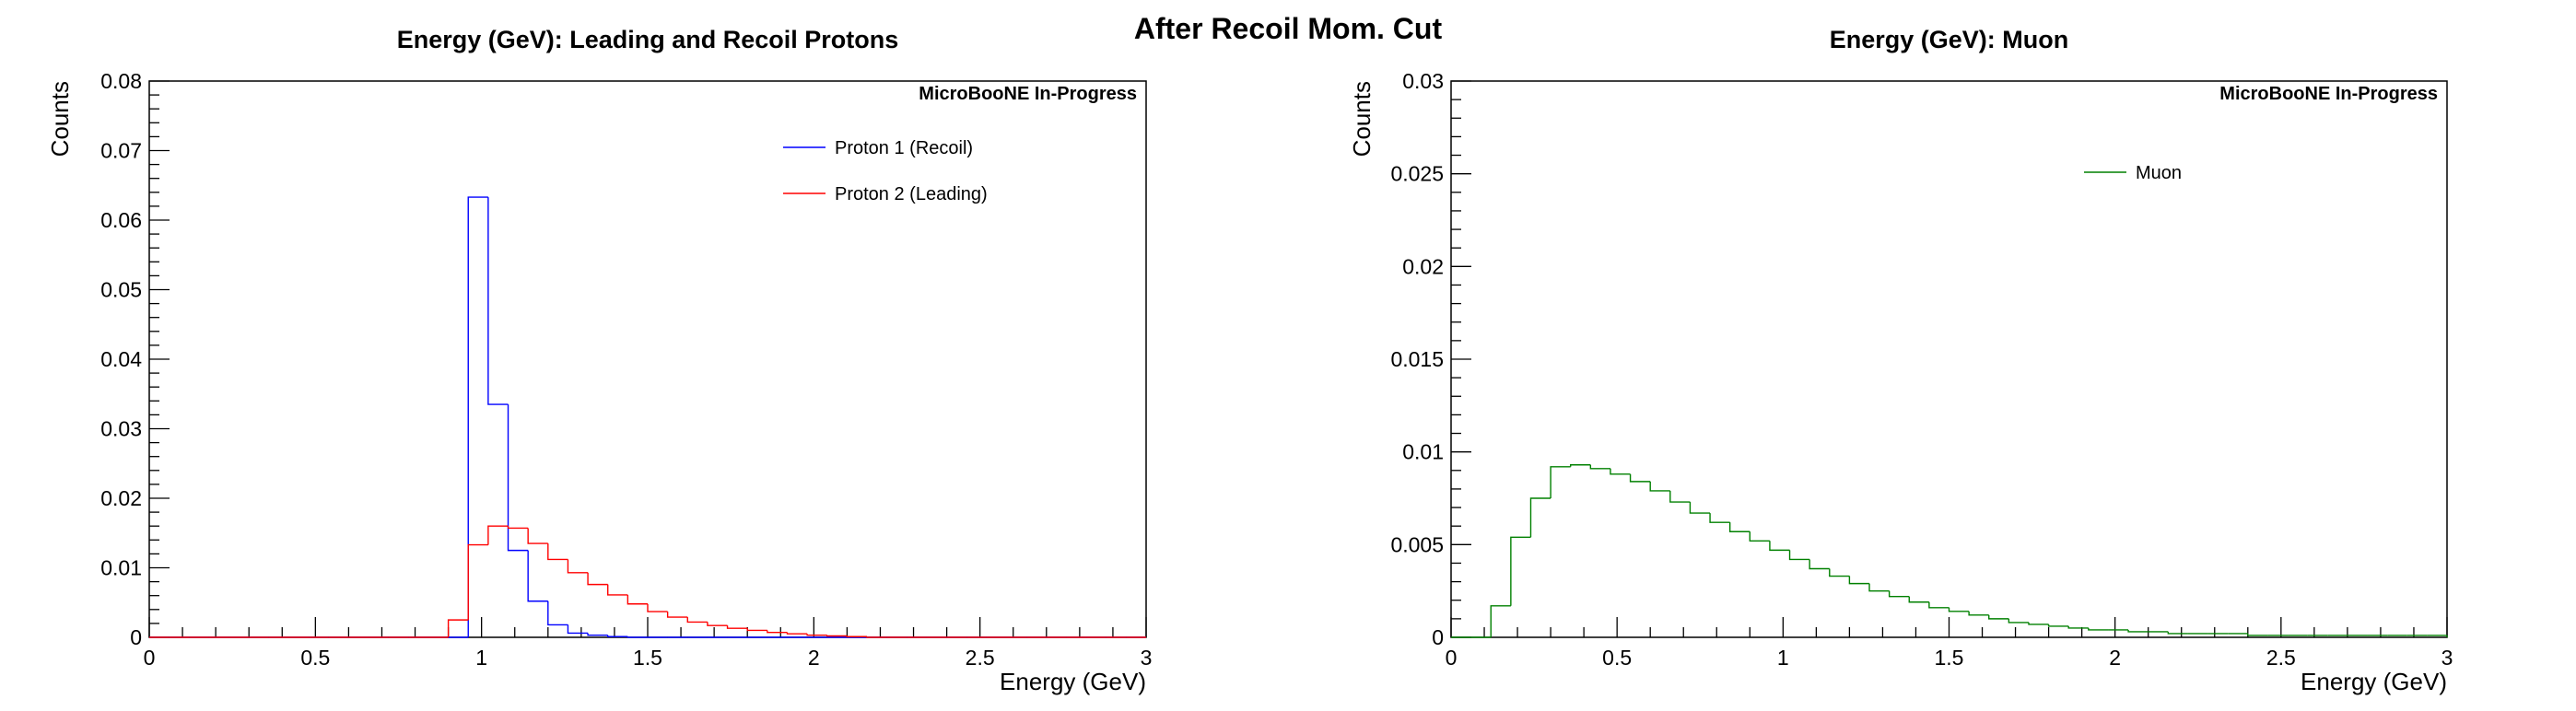  I want to click on y-tick-label: 0.005, so click(1417, 544).